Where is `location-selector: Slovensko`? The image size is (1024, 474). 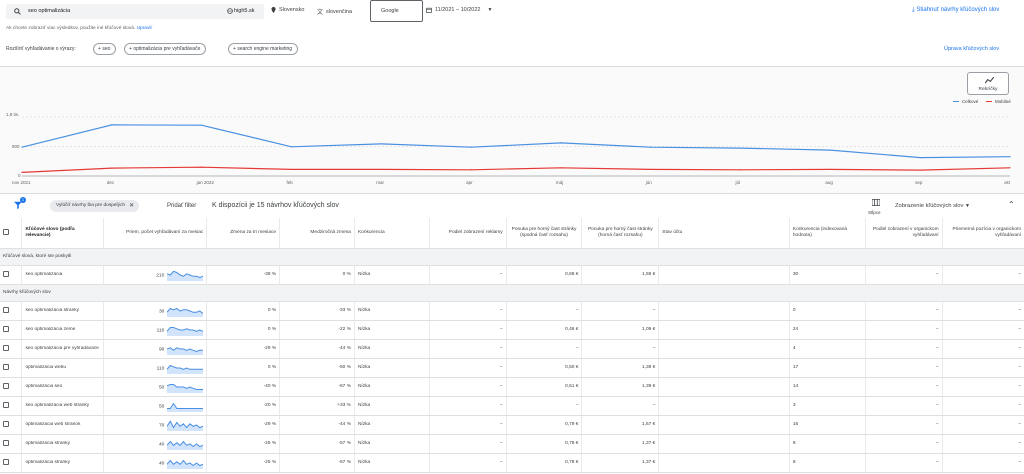
location-selector: Slovensko is located at coordinates (287, 10).